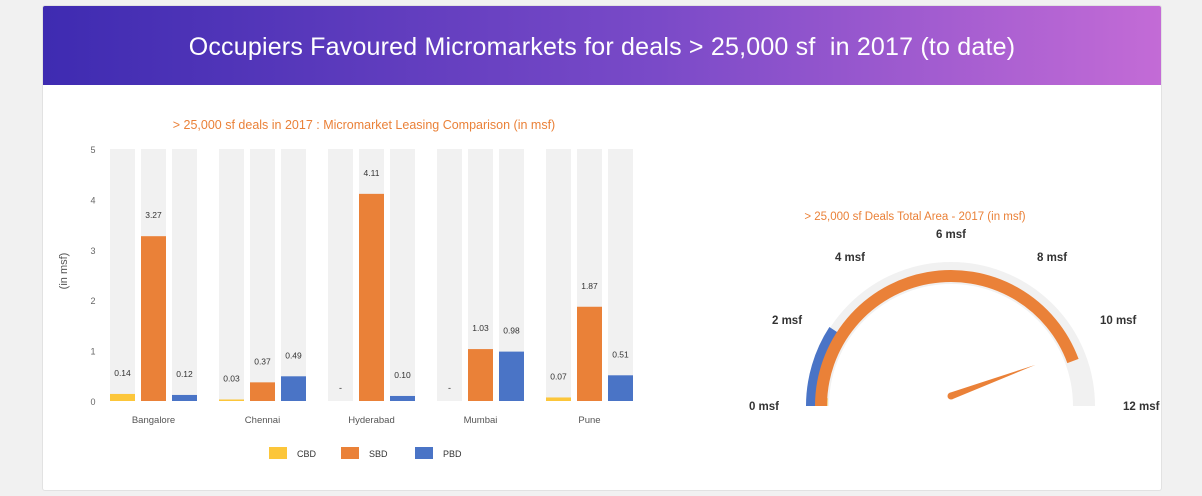 The width and height of the screenshot is (1202, 496). Describe the element at coordinates (293, 453) in the screenshot. I see `legend-item-cbd: CBD` at that location.